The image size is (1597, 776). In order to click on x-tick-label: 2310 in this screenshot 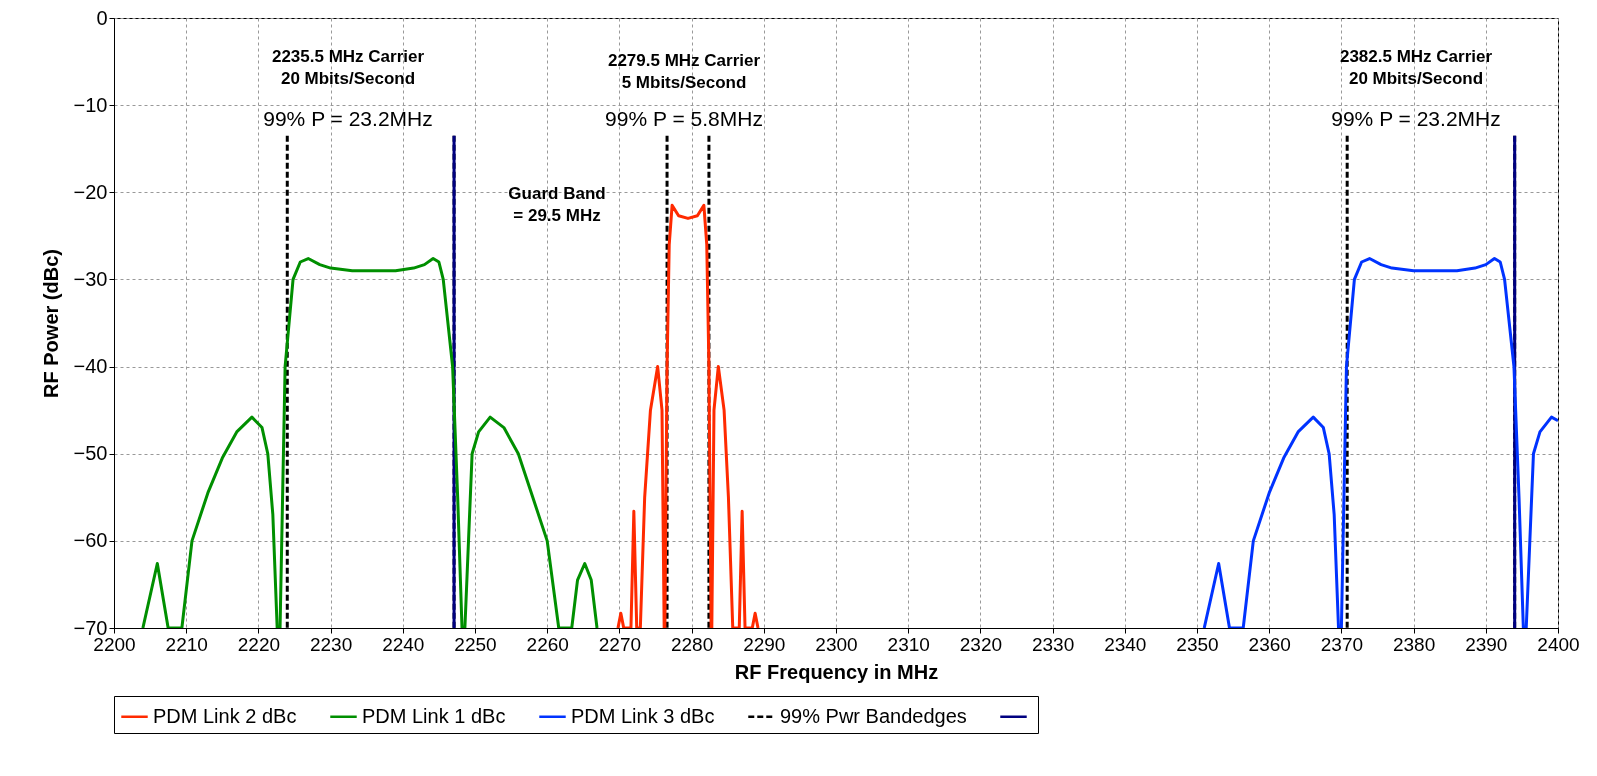, I will do `click(908, 644)`.